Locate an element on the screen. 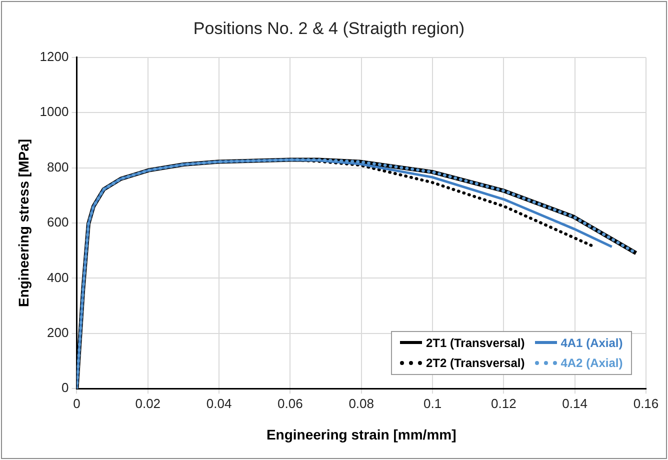 This screenshot has width=668, height=460. x-tick-label: 0.02 is located at coordinates (148, 403).